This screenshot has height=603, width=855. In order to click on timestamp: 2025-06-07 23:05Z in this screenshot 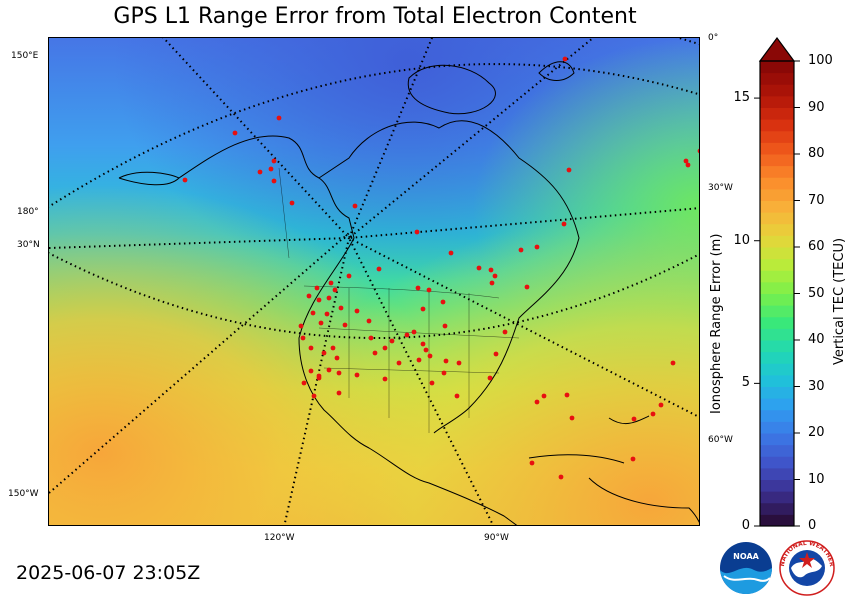, I will do `click(108, 573)`.